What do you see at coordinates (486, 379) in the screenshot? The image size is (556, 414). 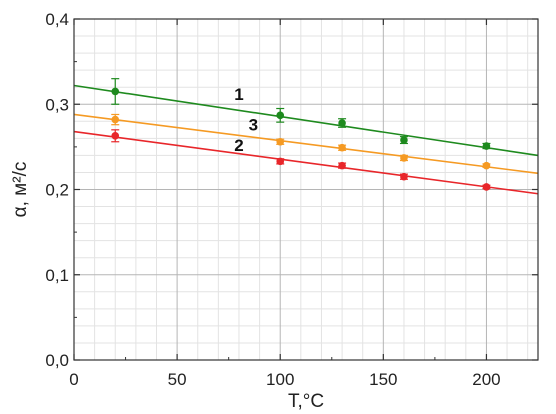 I see `x-tick-label: 200` at bounding box center [486, 379].